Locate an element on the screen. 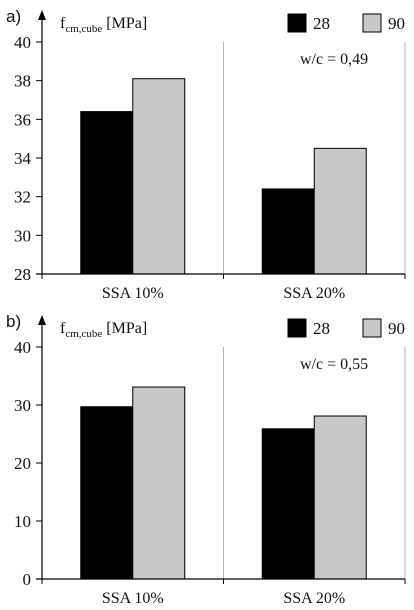  panel-a-legend-label-28: 28 is located at coordinates (321, 23).